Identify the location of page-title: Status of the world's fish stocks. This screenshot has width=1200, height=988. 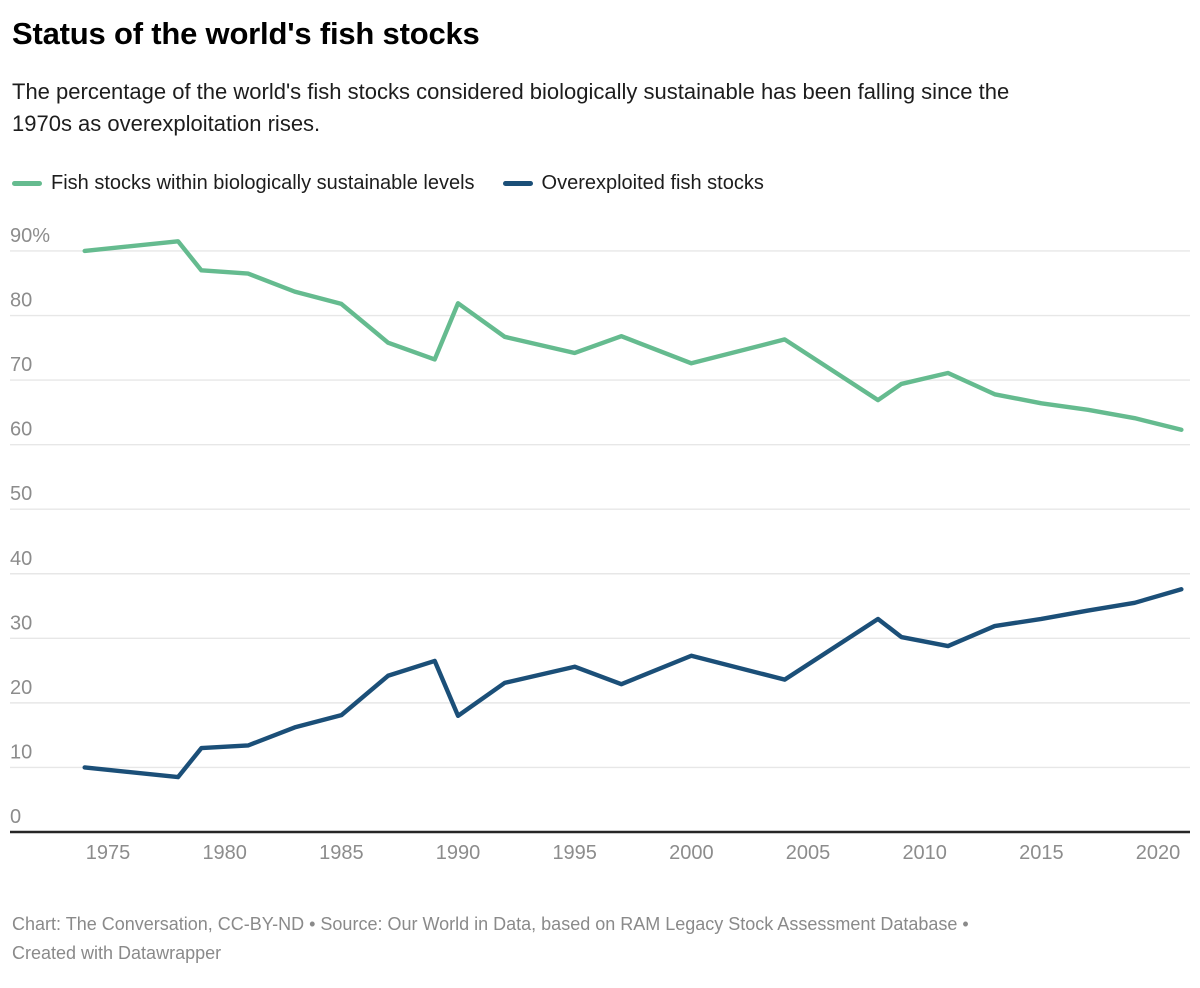
(246, 33).